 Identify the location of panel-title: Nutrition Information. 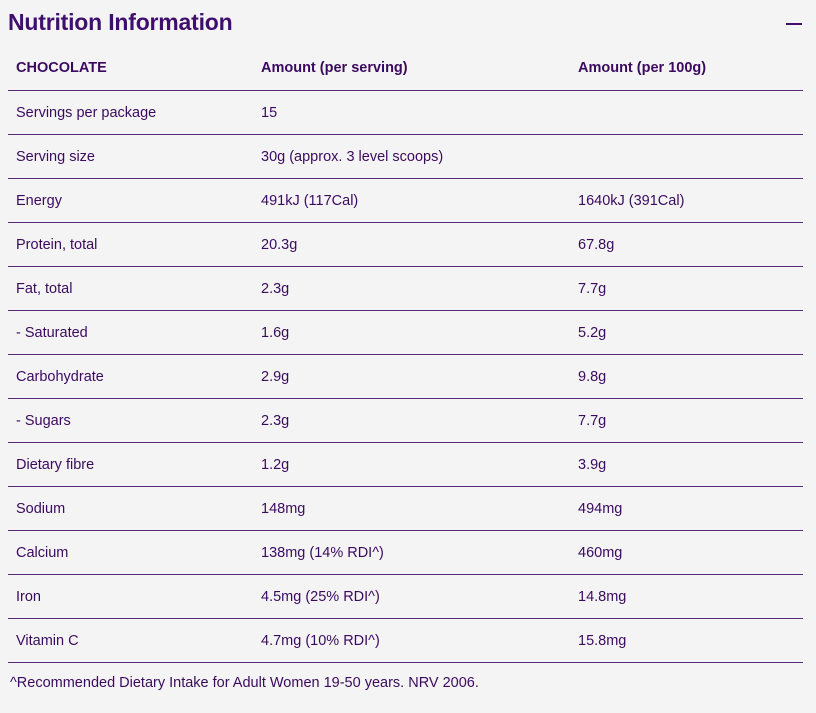
(120, 22).